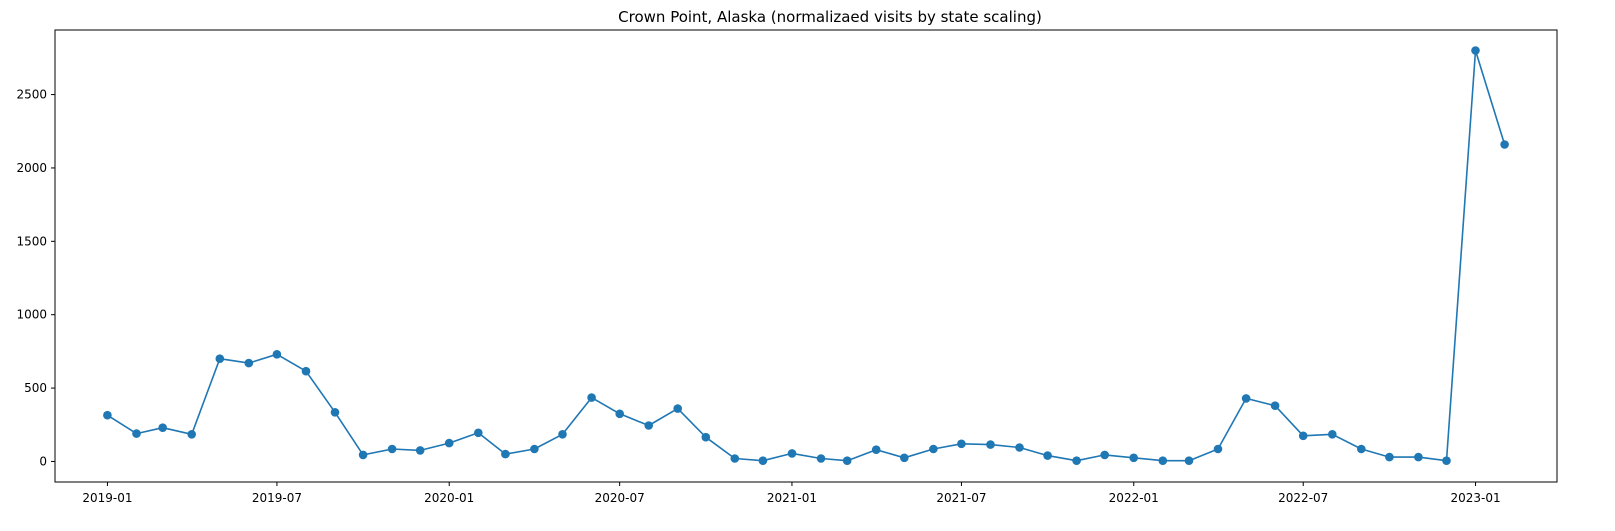  I want to click on y-tick-label: 2000, so click(31, 168).